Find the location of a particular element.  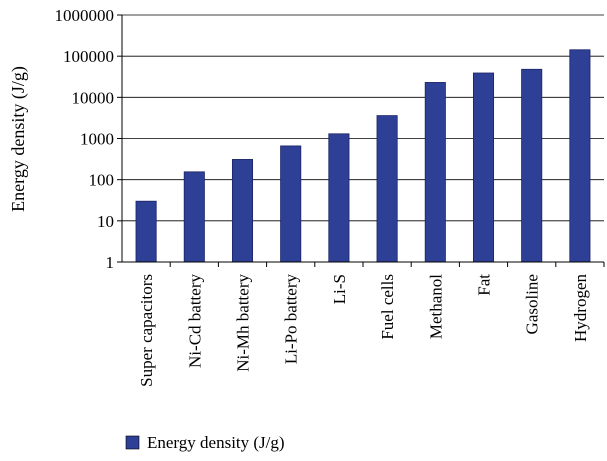

bar-gasoline is located at coordinates (532, 165).